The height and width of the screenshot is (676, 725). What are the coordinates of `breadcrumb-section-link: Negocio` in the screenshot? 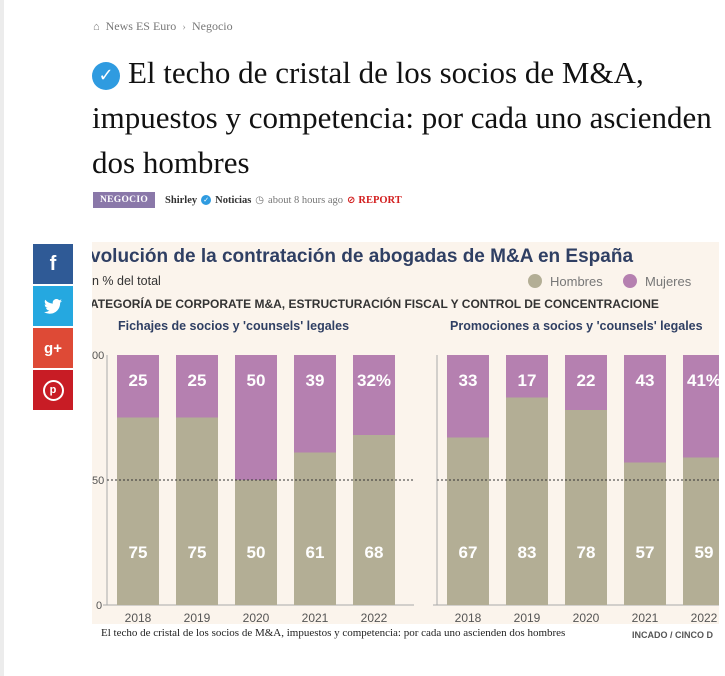 It's located at (212, 26).